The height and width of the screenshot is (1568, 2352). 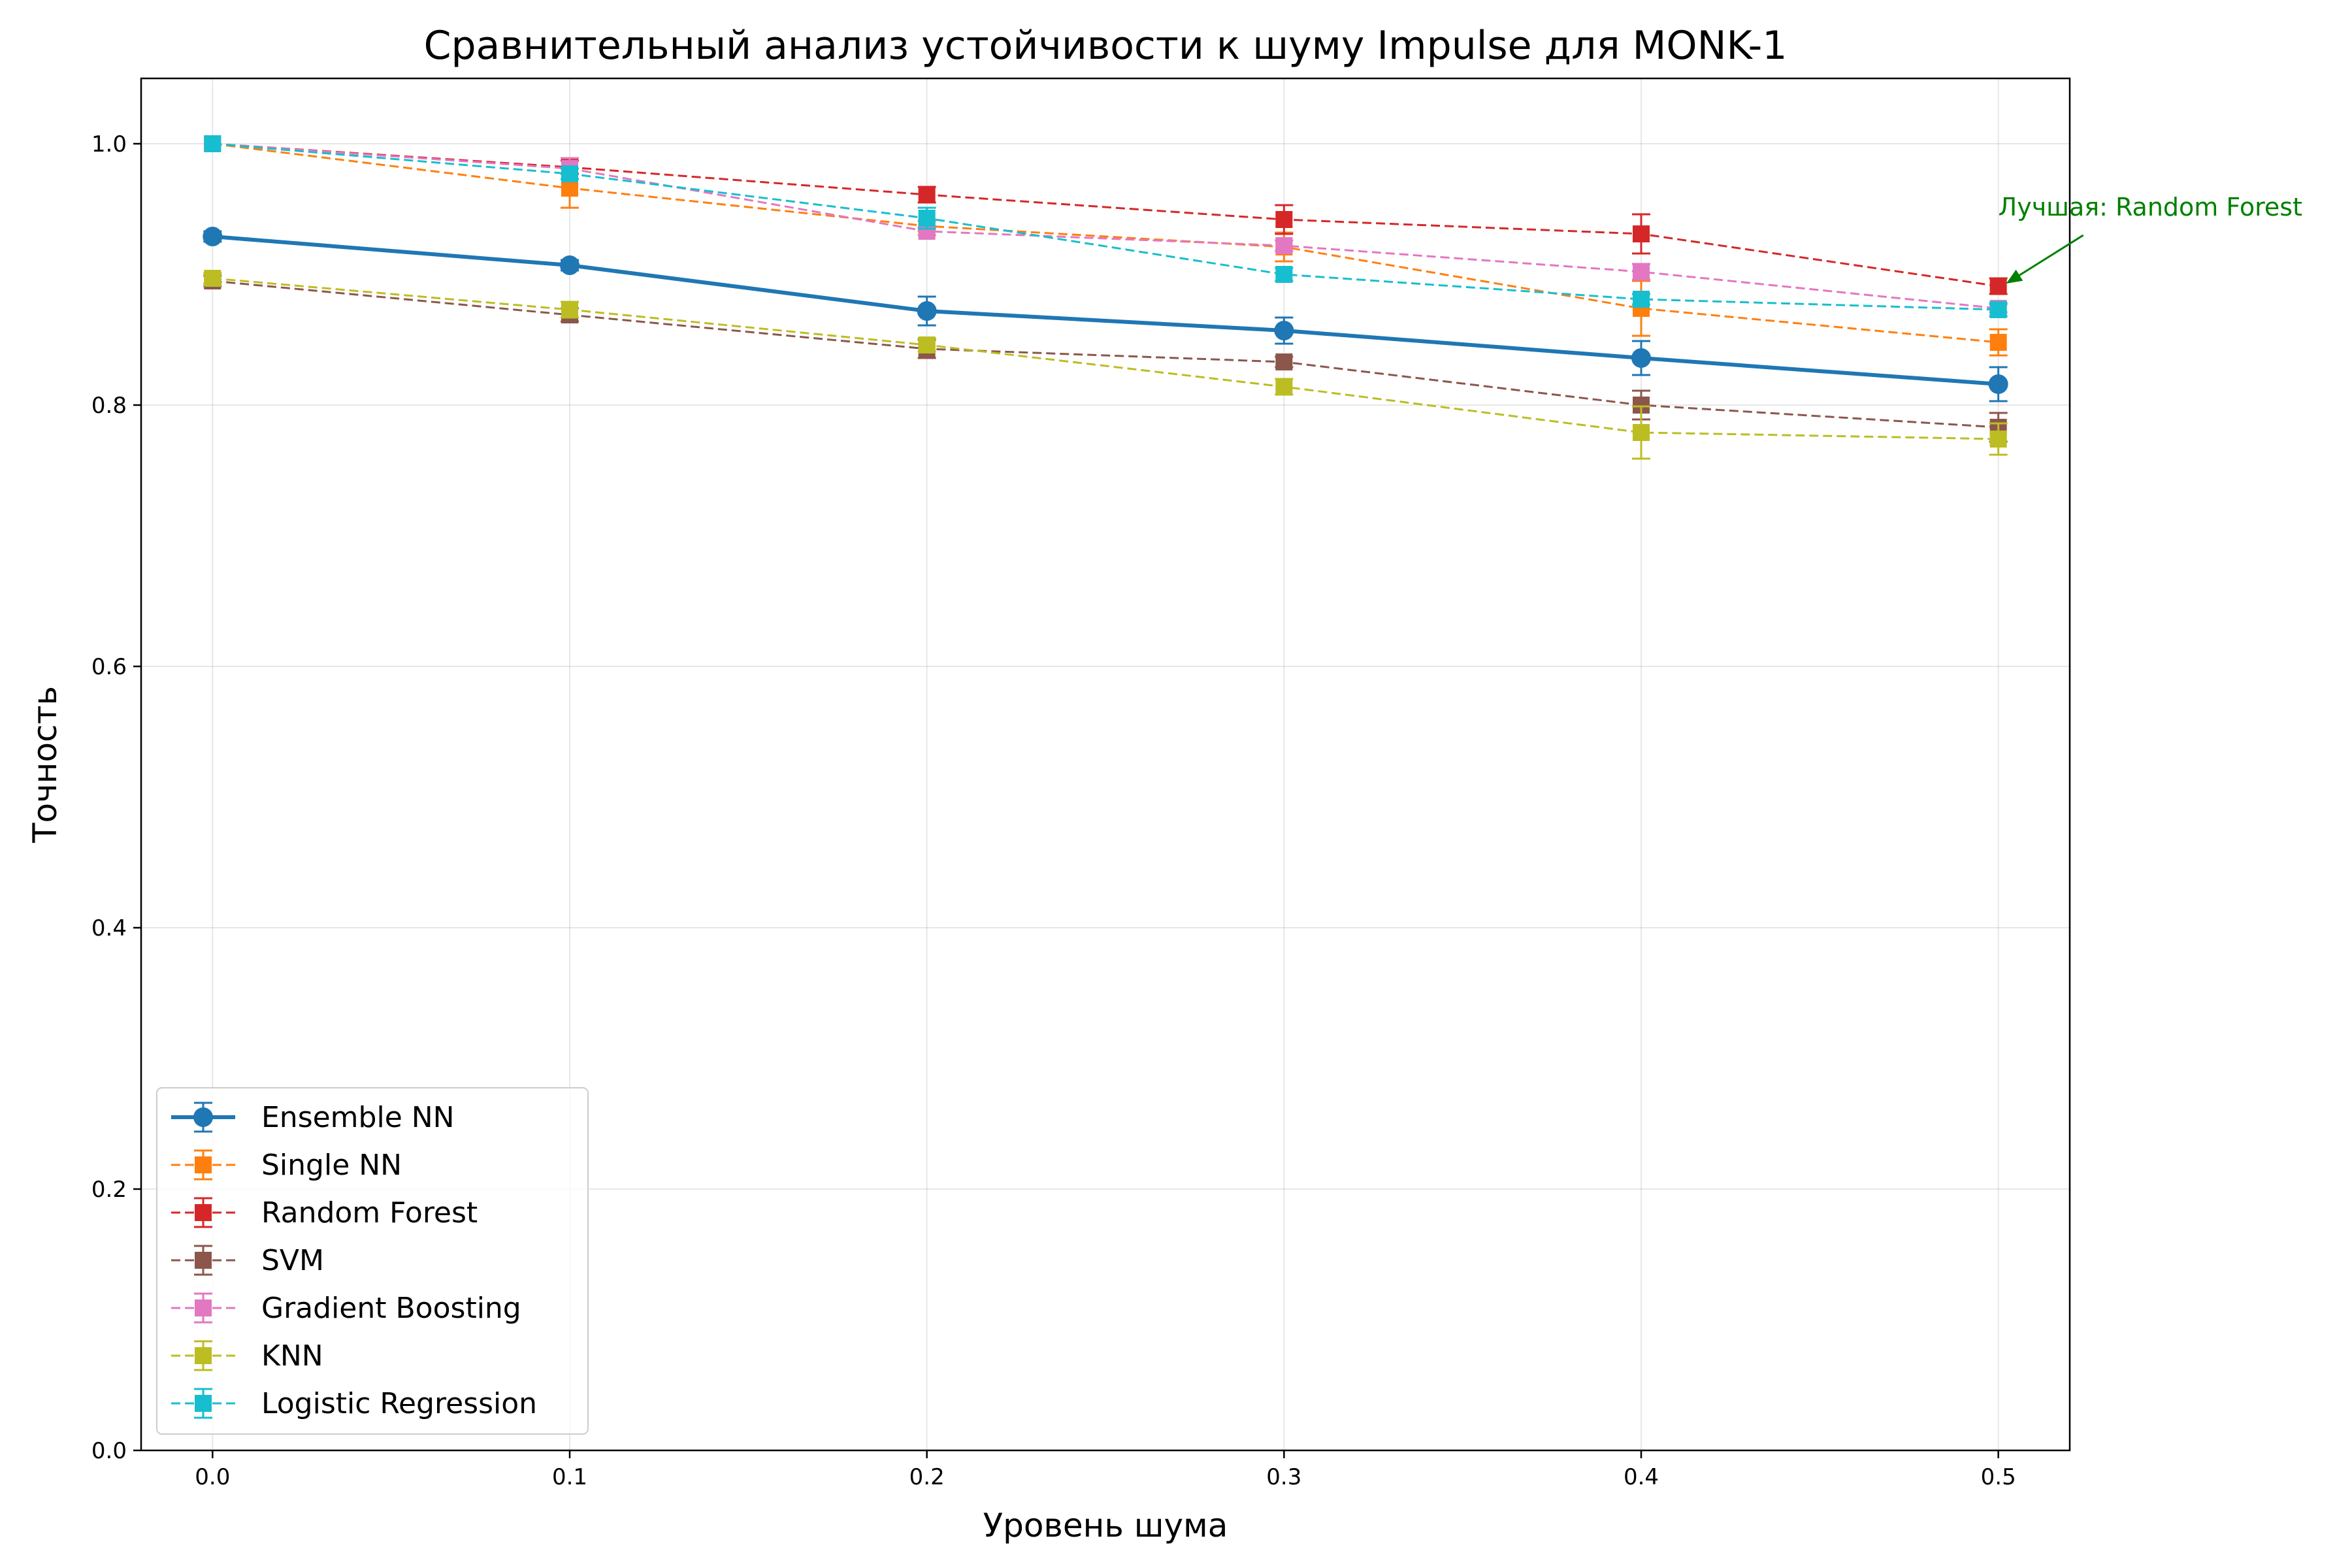 What do you see at coordinates (45, 764) in the screenshot?
I see `y-axis-label: Точность` at bounding box center [45, 764].